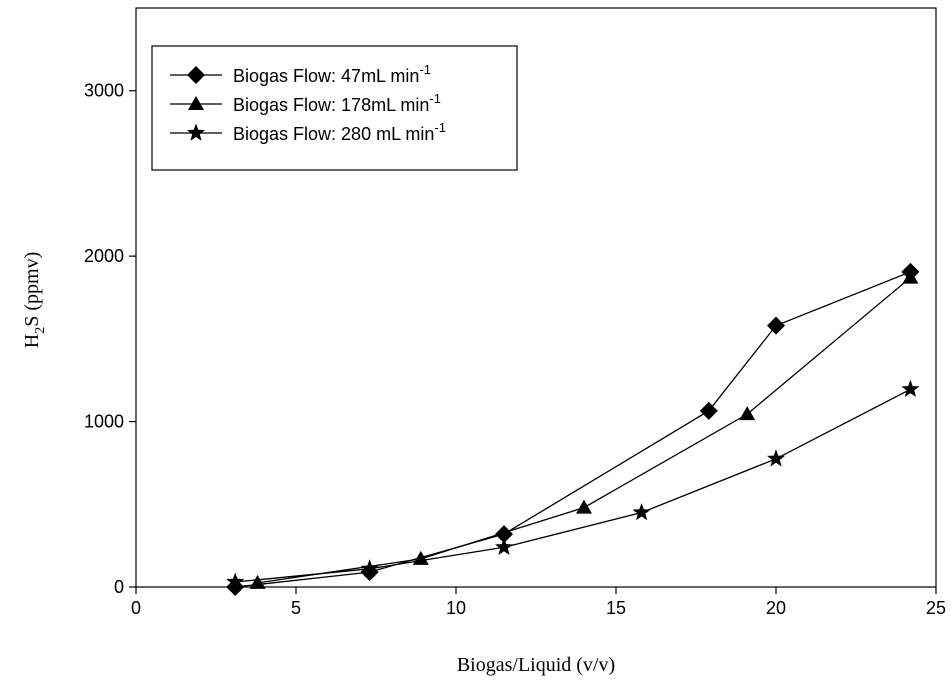 The width and height of the screenshot is (952, 687). Describe the element at coordinates (104, 256) in the screenshot. I see `y-tick-label: 2000` at that location.